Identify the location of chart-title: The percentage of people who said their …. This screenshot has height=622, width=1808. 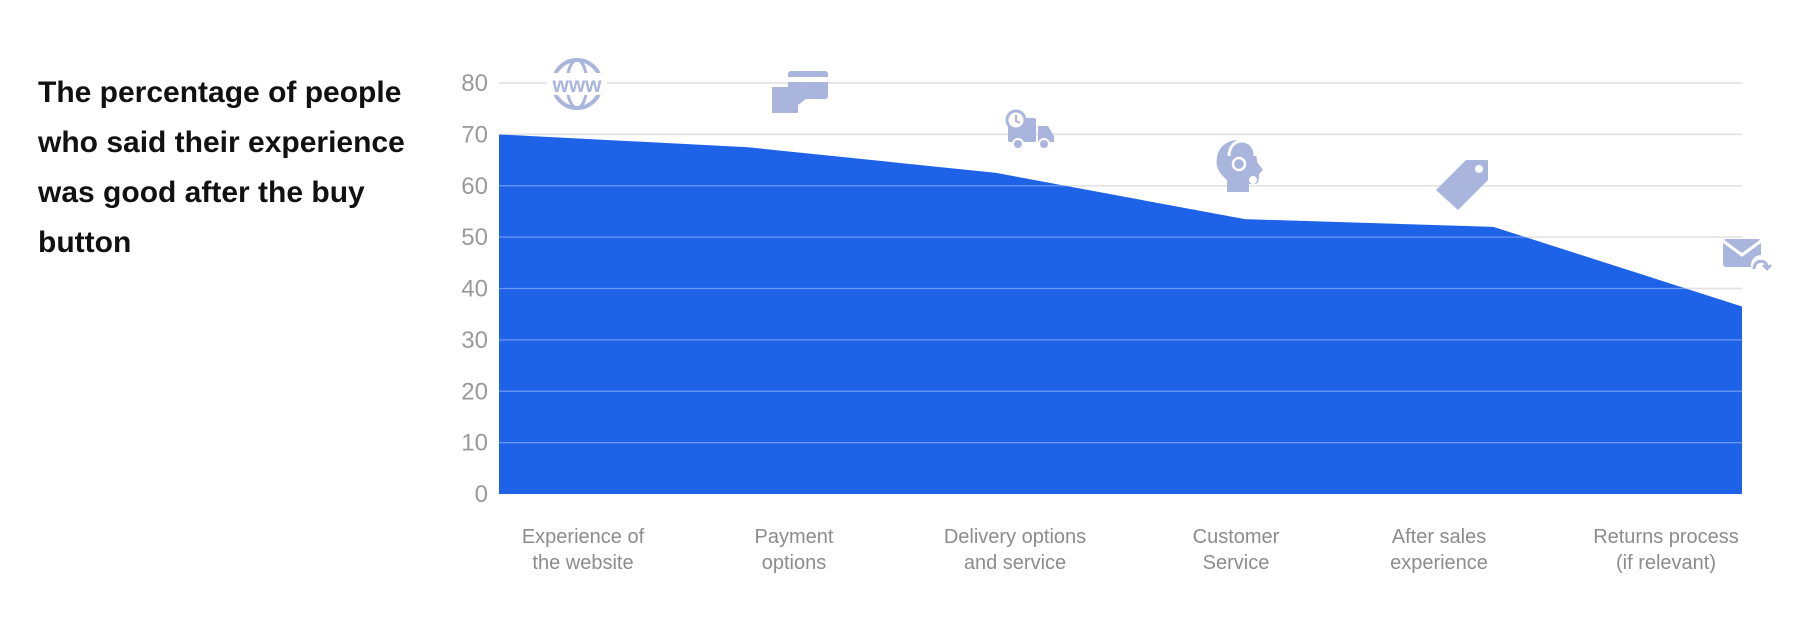
(221, 167).